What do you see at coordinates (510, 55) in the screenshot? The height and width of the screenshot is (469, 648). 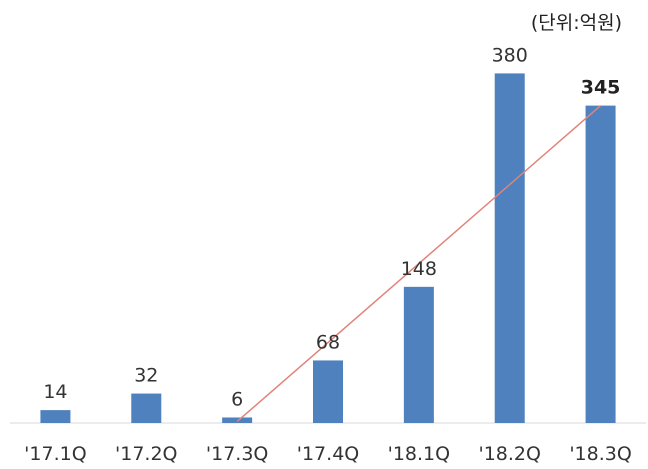 I see `value-label-5: 380` at bounding box center [510, 55].